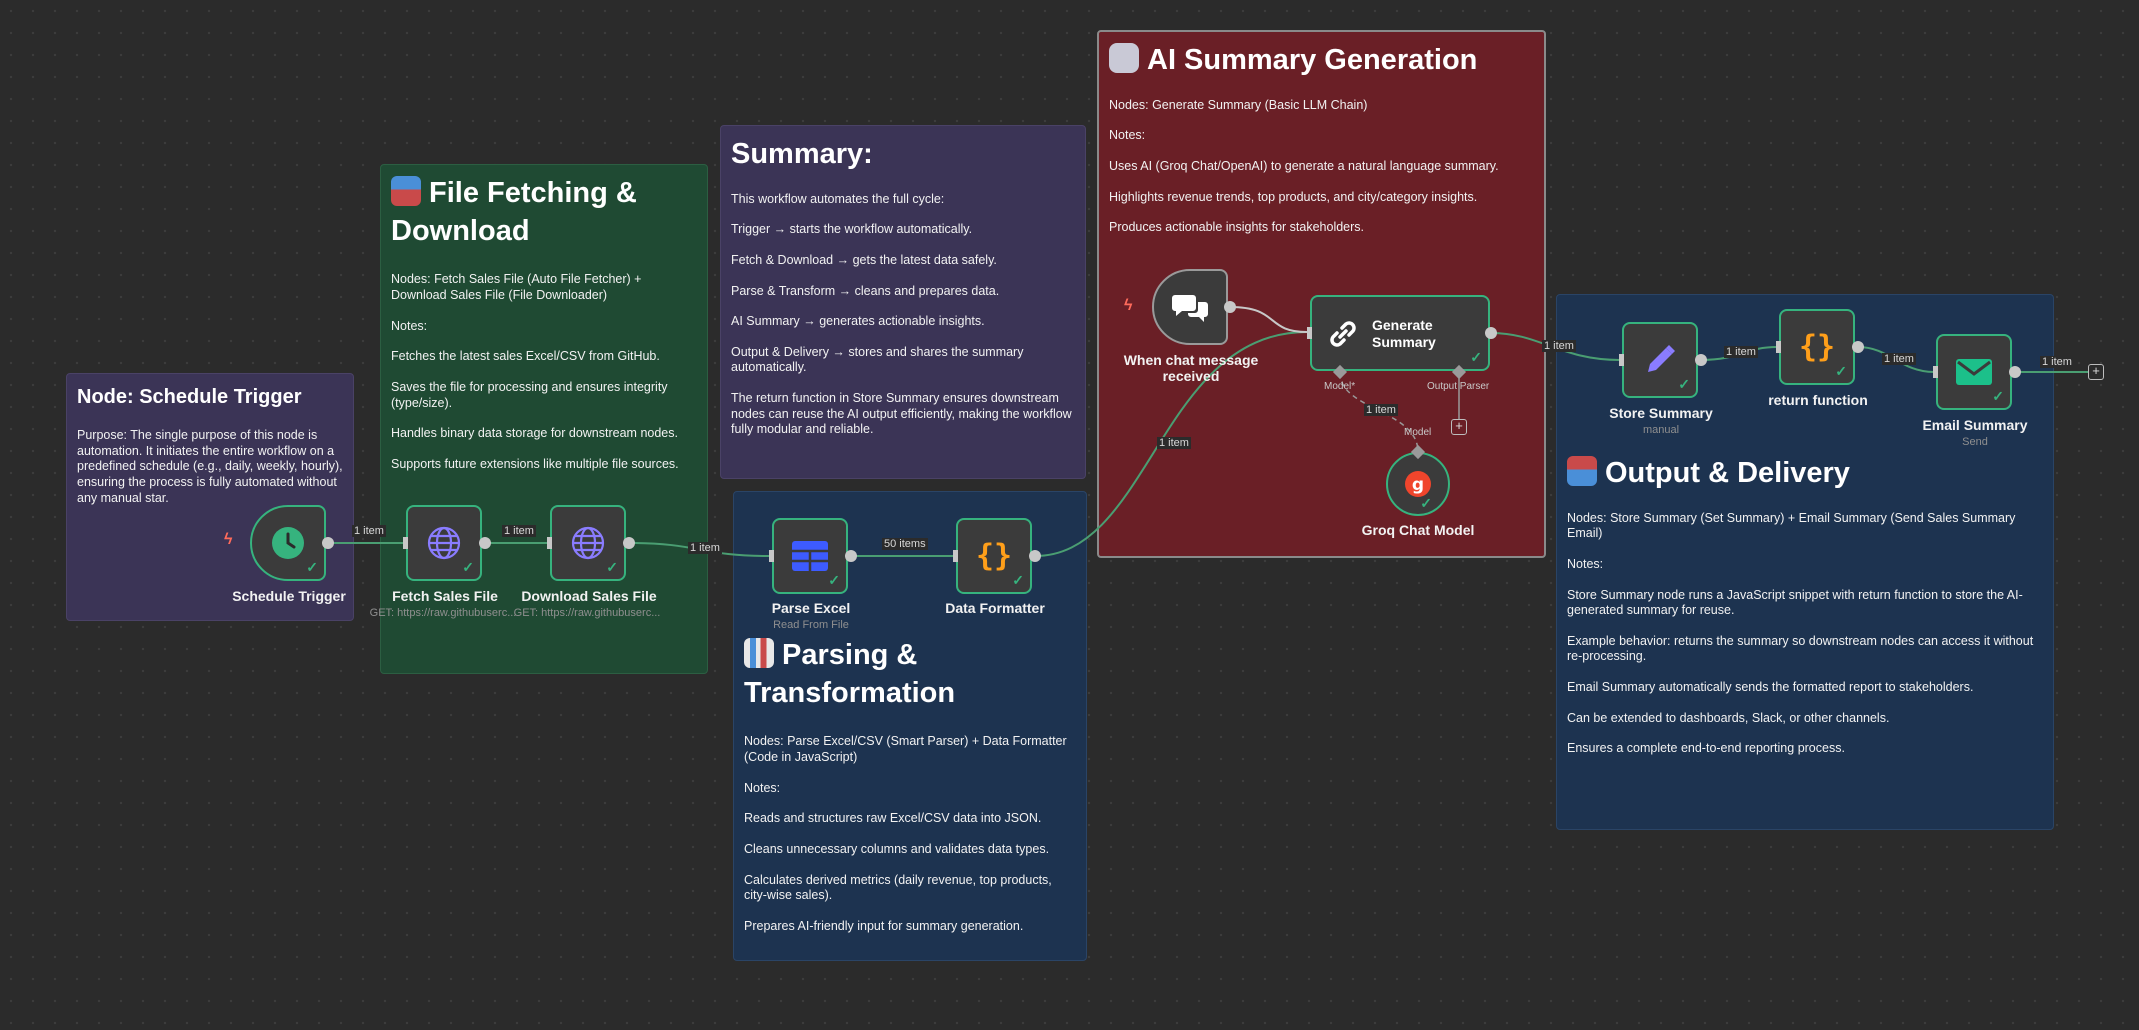  Describe the element at coordinates (1582, 471) in the screenshot. I see `outbox-tray-icon` at that location.